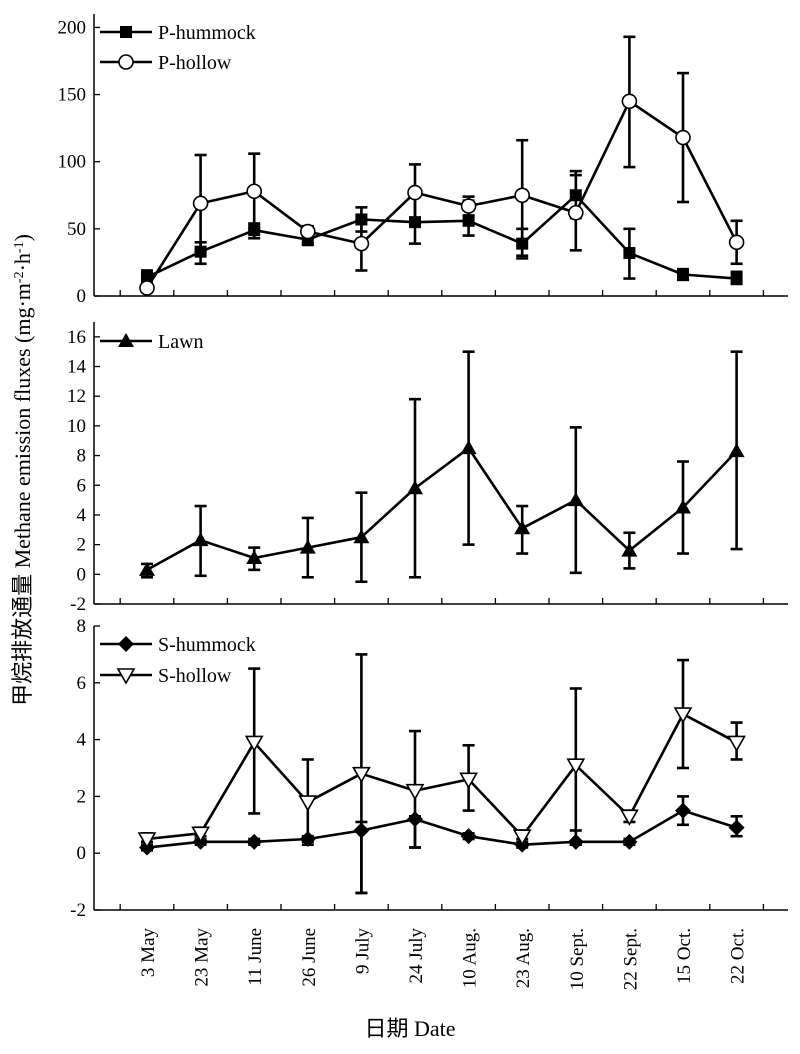 The height and width of the screenshot is (1054, 800). I want to click on y-tick-label: 100, so click(72, 162).